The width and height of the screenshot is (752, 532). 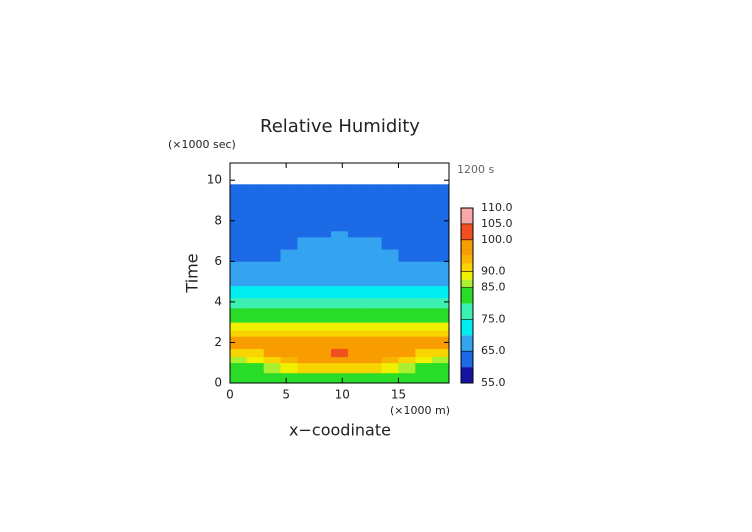 What do you see at coordinates (497, 207) in the screenshot?
I see `colorbar-label: 110.0` at bounding box center [497, 207].